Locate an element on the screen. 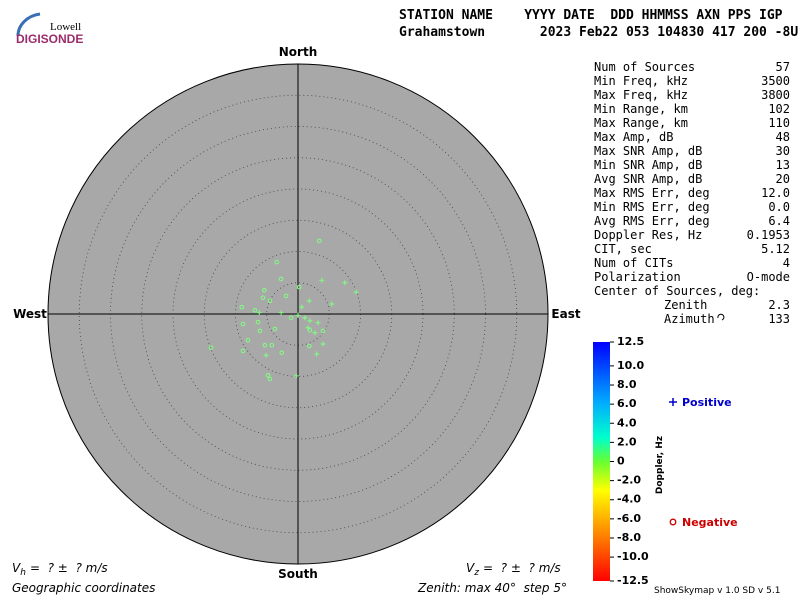 The image size is (800, 600). stat-value: 30 is located at coordinates (783, 151).